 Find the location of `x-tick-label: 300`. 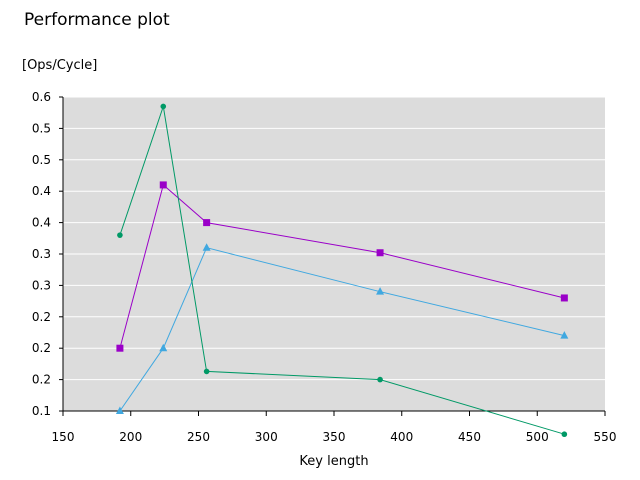

x-tick-label: 300 is located at coordinates (266, 437).